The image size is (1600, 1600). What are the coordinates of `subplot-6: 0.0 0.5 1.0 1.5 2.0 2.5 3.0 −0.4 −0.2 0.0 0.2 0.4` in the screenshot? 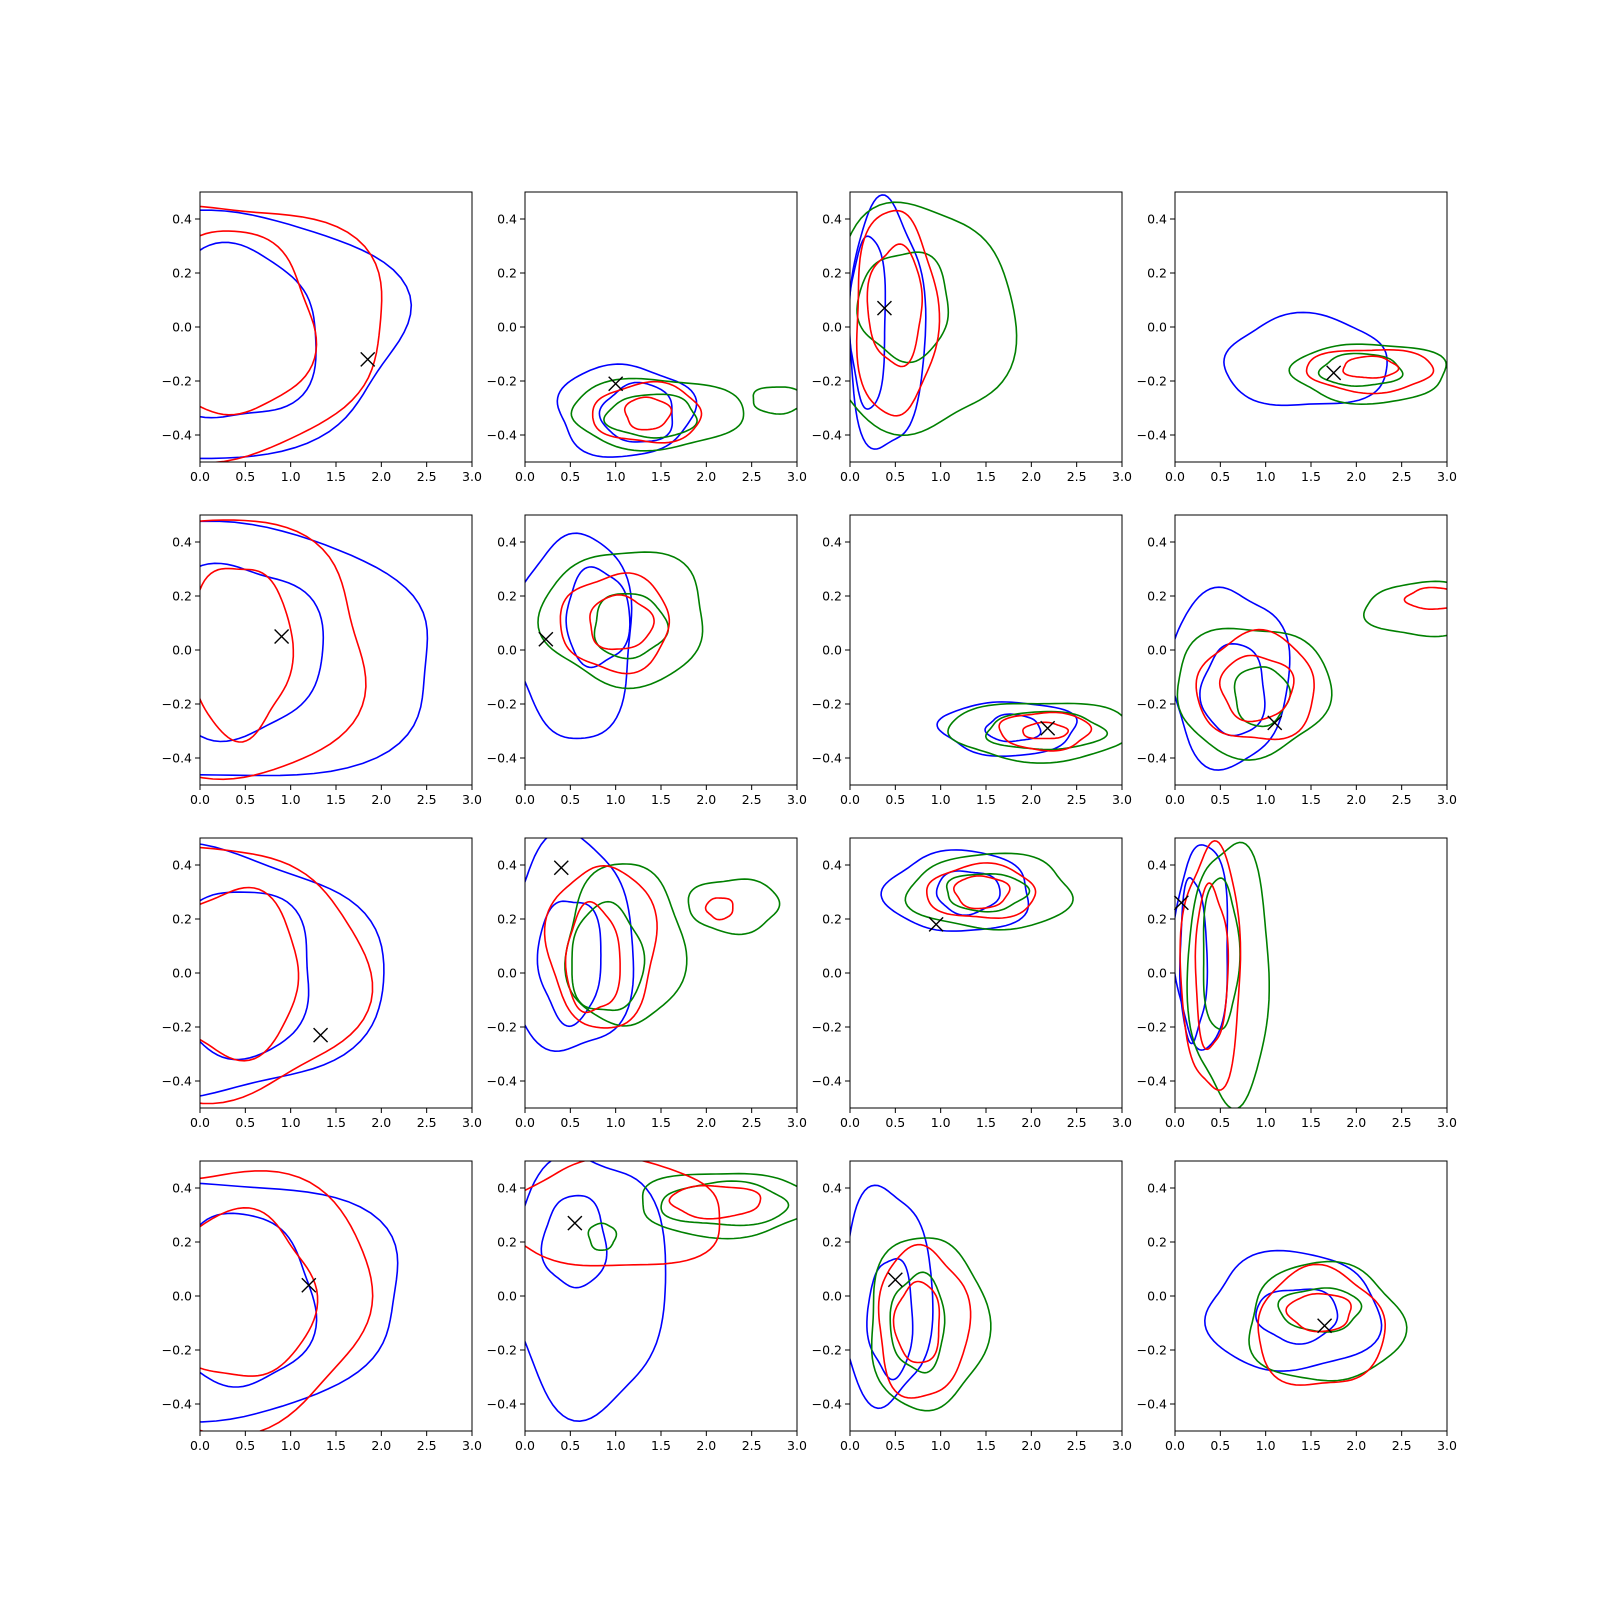 It's located at (647, 660).